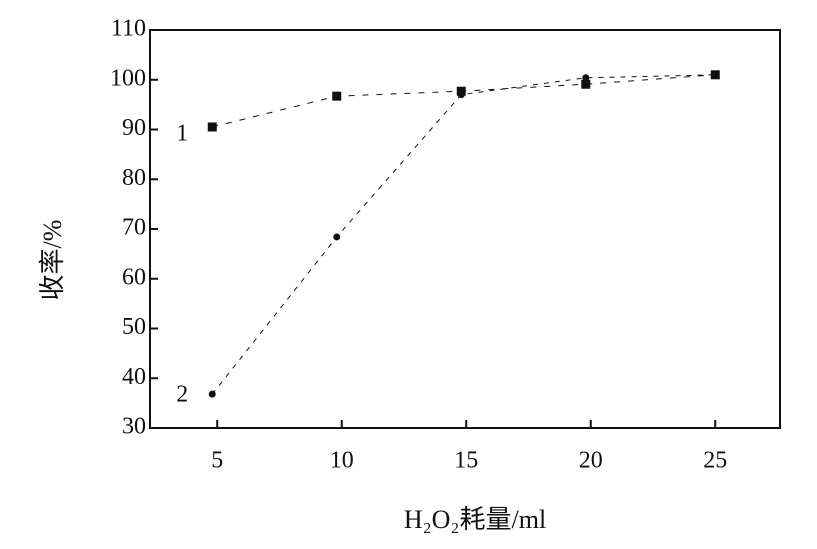  Describe the element at coordinates (52, 260) in the screenshot. I see `y-axis-title: 收率/%` at that location.